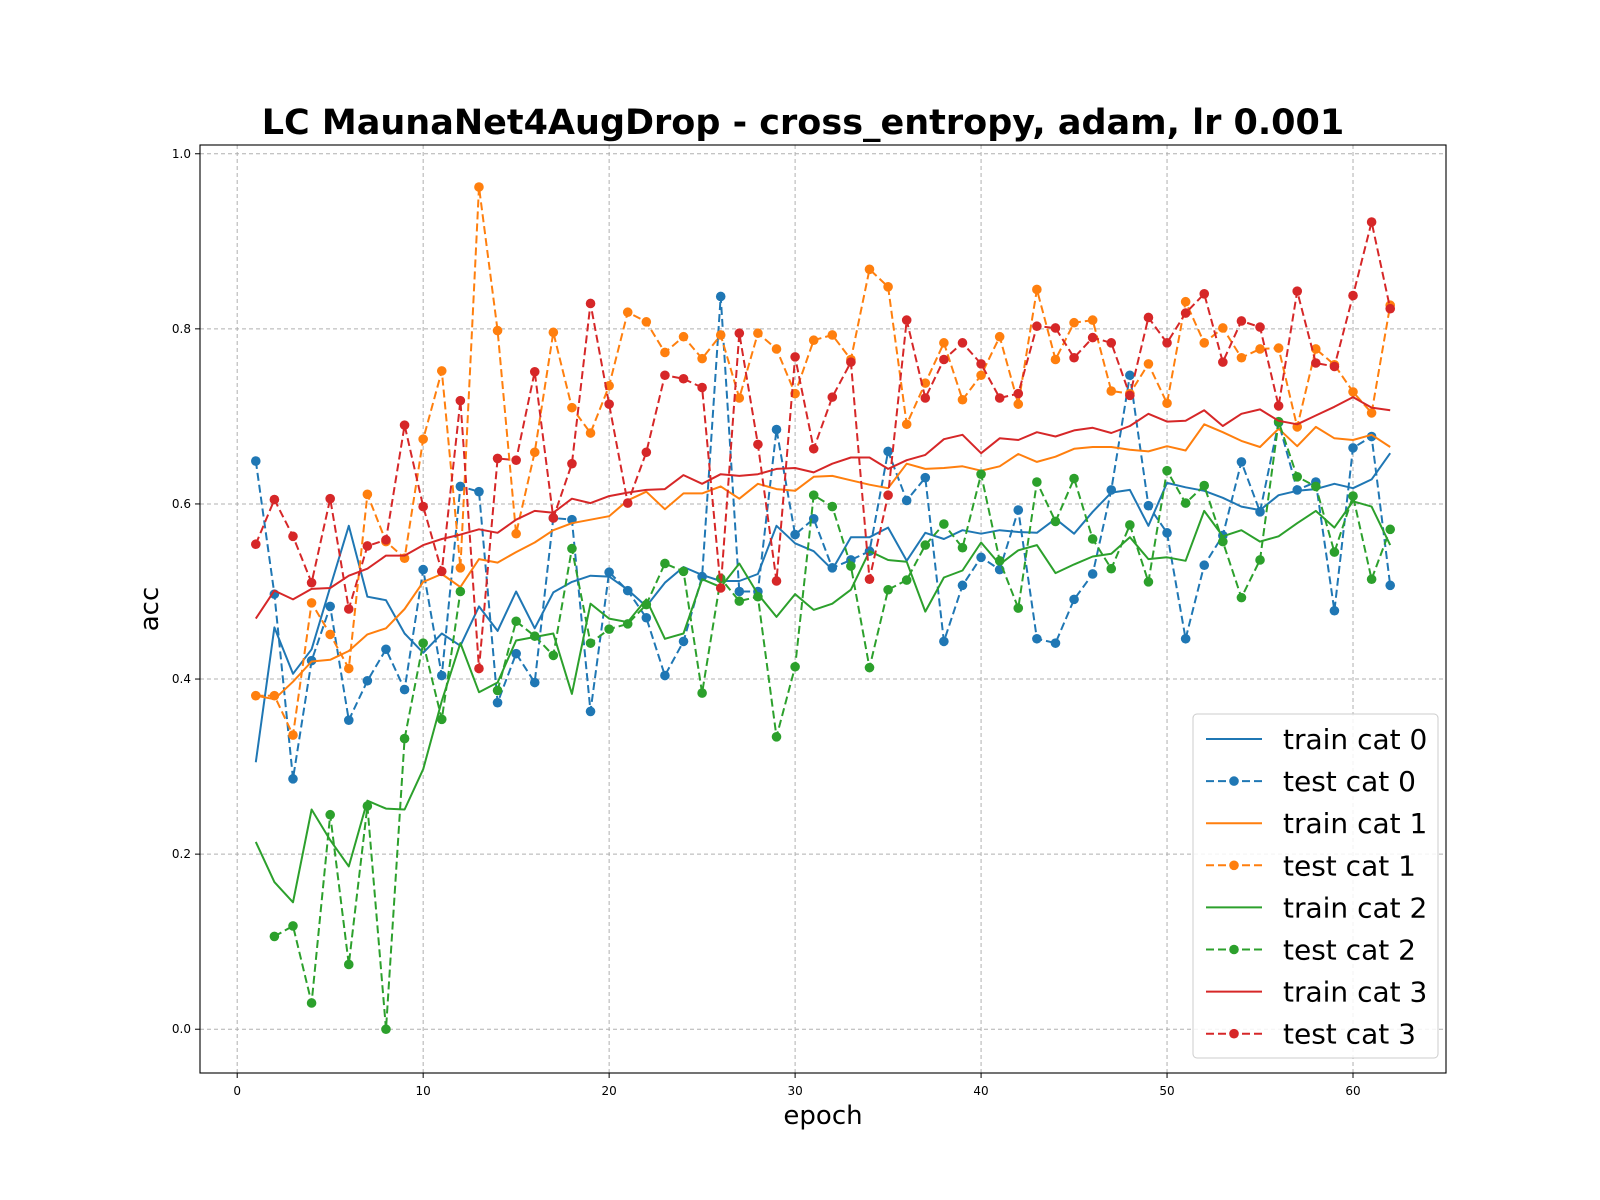 The width and height of the screenshot is (1600, 1200). Describe the element at coordinates (186, 591) in the screenshot. I see `y-axis: 0.0 0.2 0.4 0.6 0.8 1.0` at that location.